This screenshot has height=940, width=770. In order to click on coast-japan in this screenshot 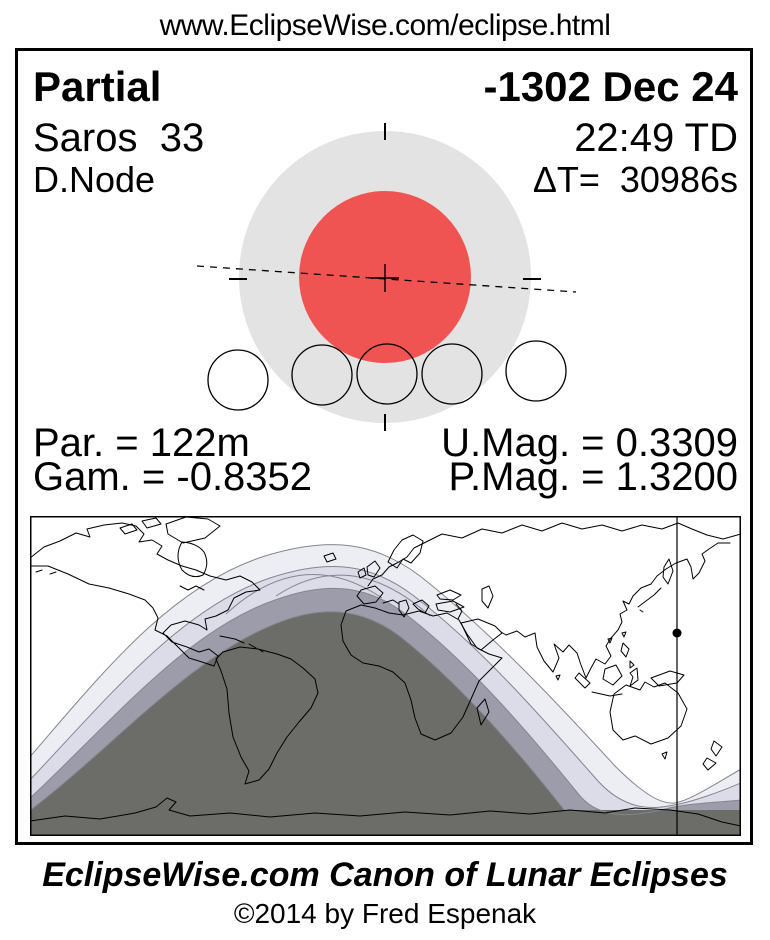, I will do `click(649, 600)`.